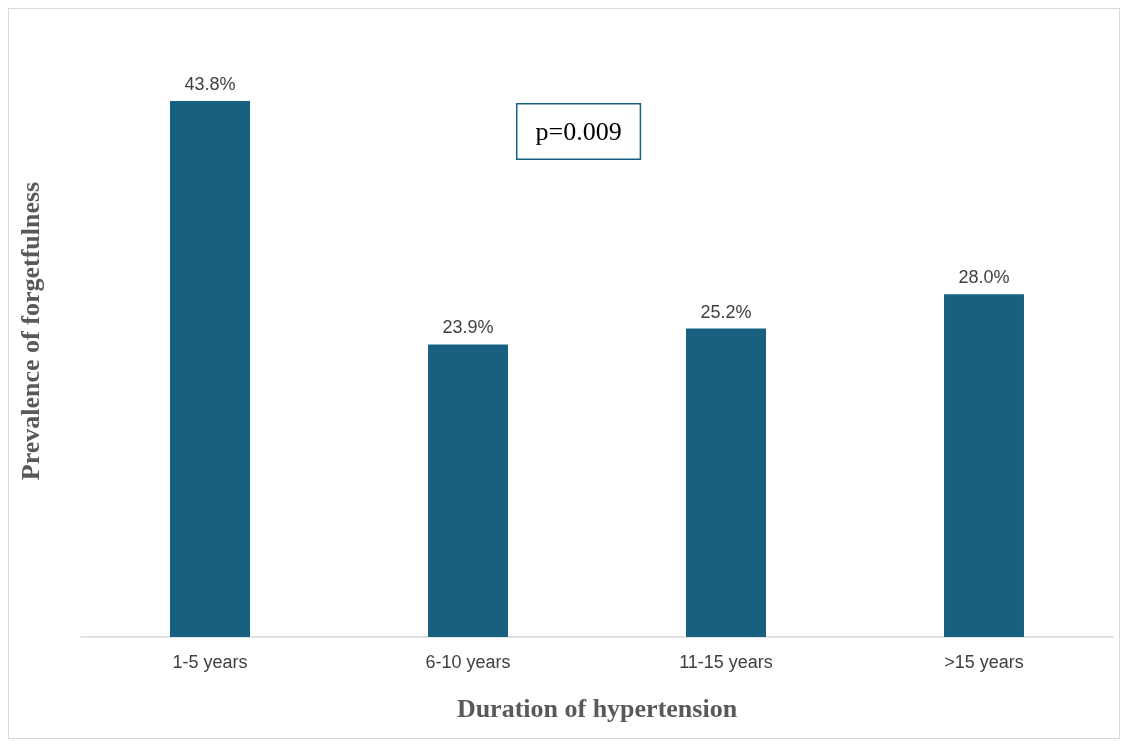 The image size is (1128, 747). Describe the element at coordinates (210, 662) in the screenshot. I see `x-tick-label: 1-5 years` at that location.